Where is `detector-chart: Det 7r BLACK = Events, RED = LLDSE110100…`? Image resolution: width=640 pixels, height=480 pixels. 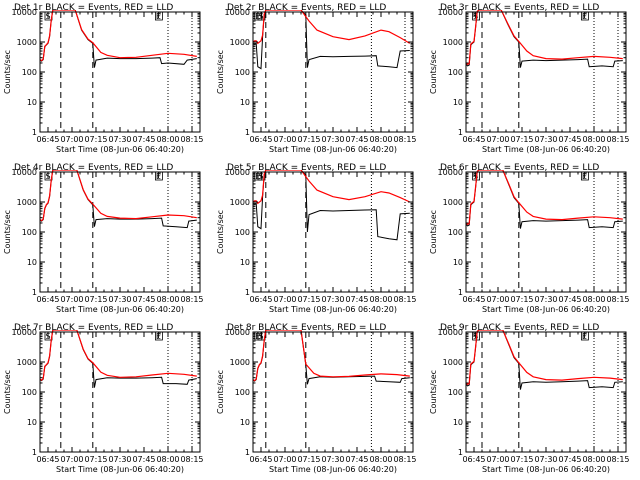 detector-chart: Det 7r BLACK = Events, RED = LLDSE110100… is located at coordinates (103, 398).